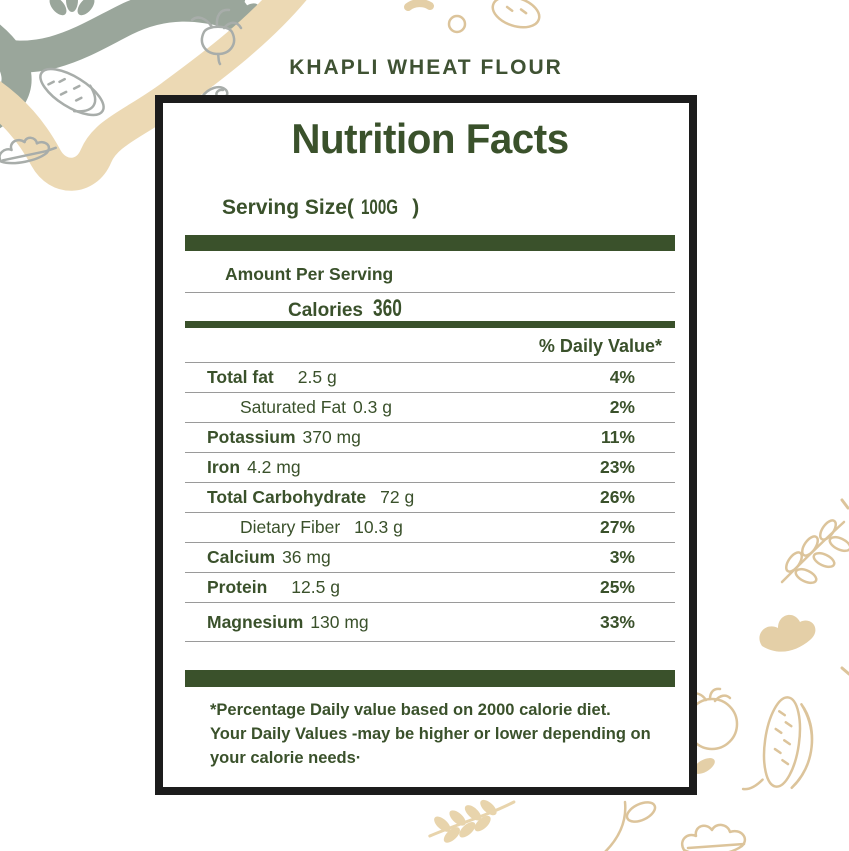  I want to click on calories-label: Calories, so click(325, 310).